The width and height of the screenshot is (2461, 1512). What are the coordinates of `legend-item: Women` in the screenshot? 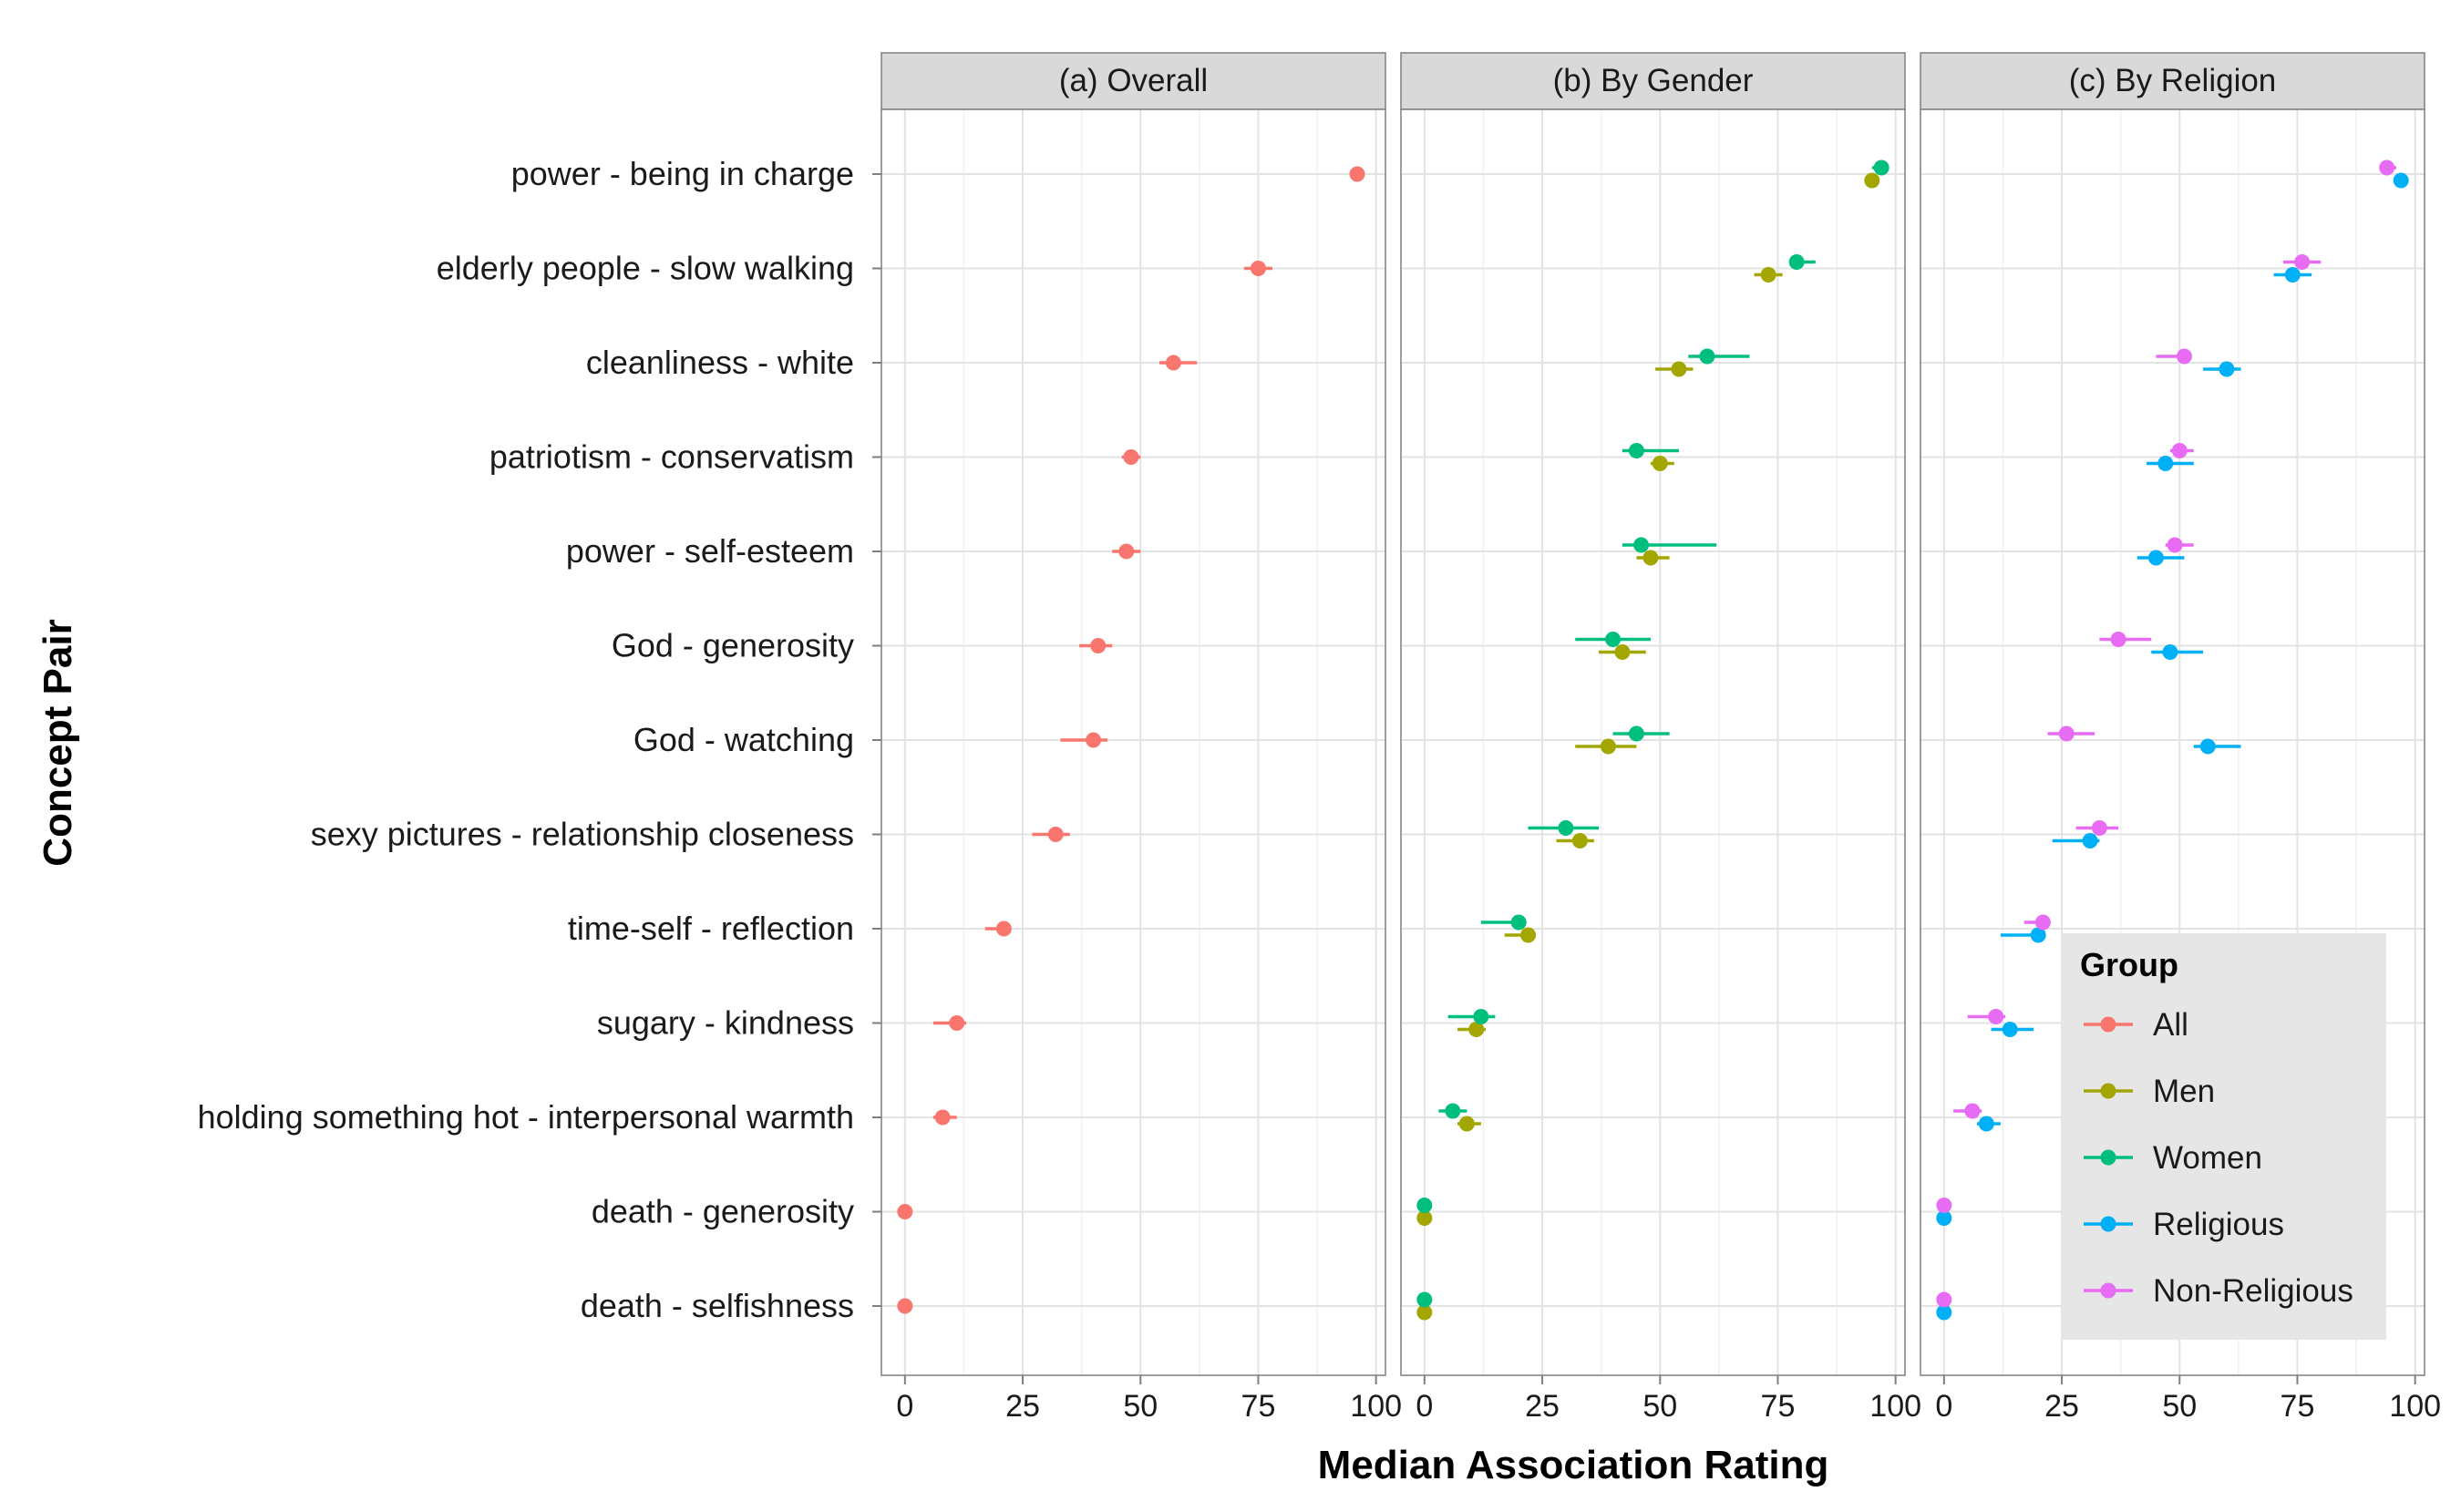 It's located at (2173, 1158).